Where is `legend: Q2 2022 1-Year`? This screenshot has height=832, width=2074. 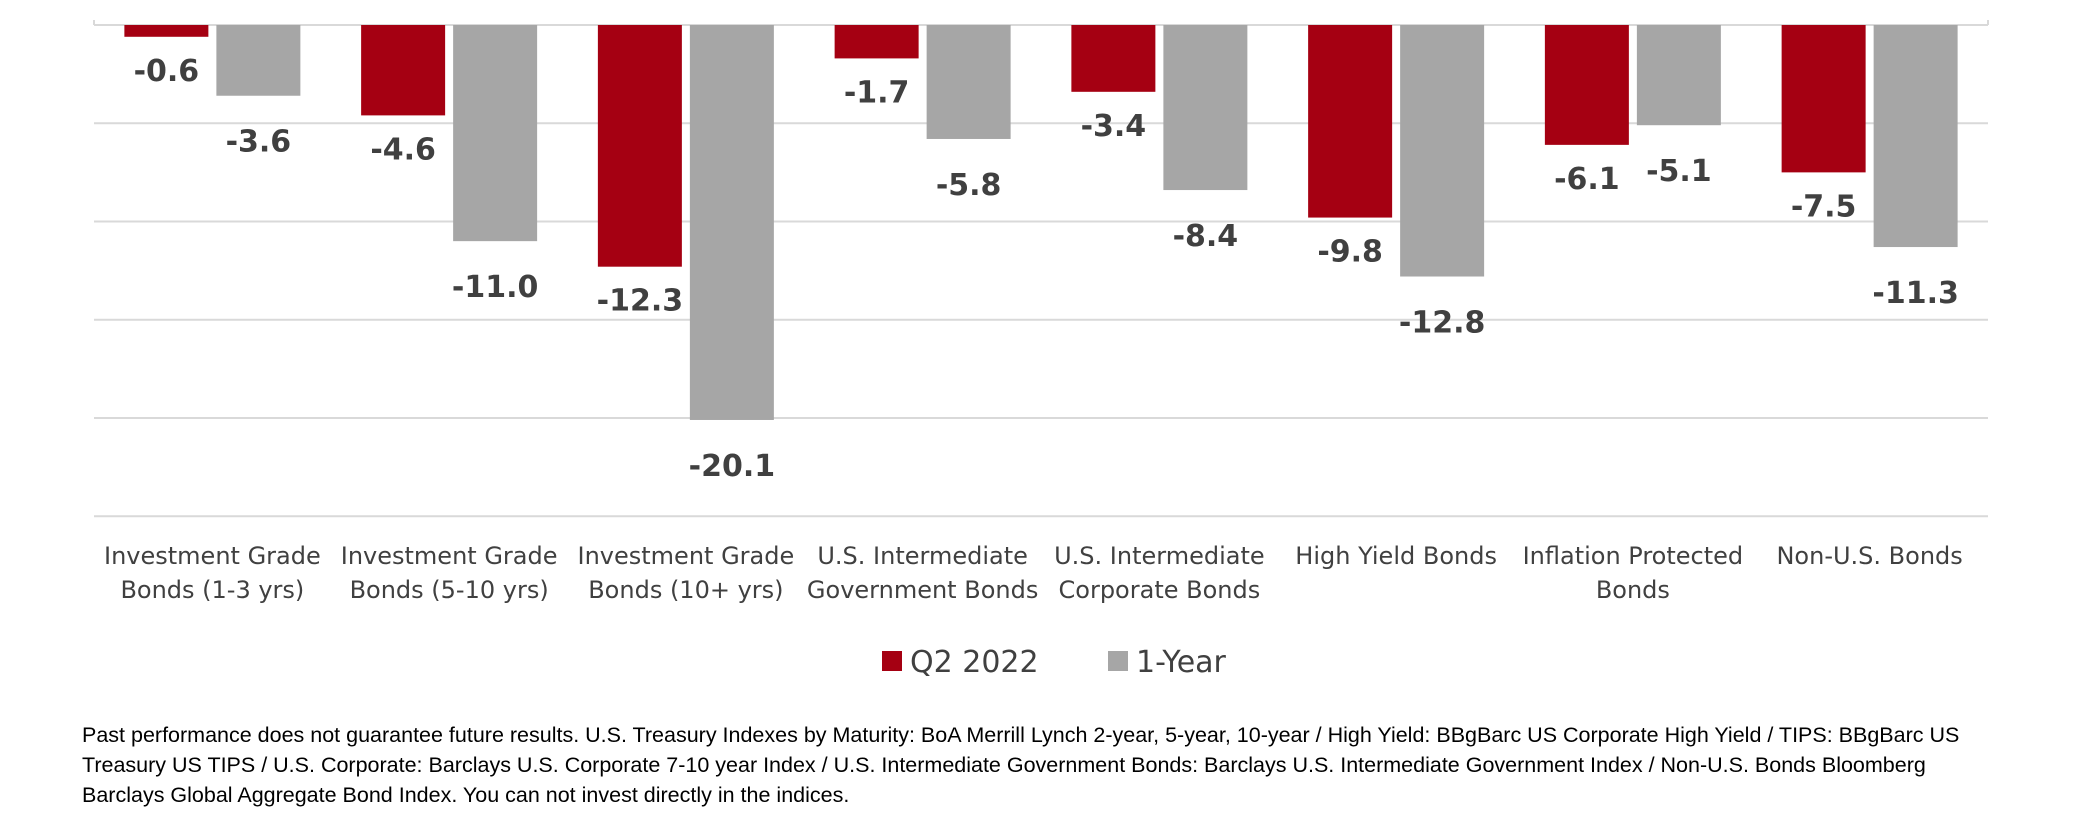 legend: Q2 2022 1-Year is located at coordinates (1054, 662).